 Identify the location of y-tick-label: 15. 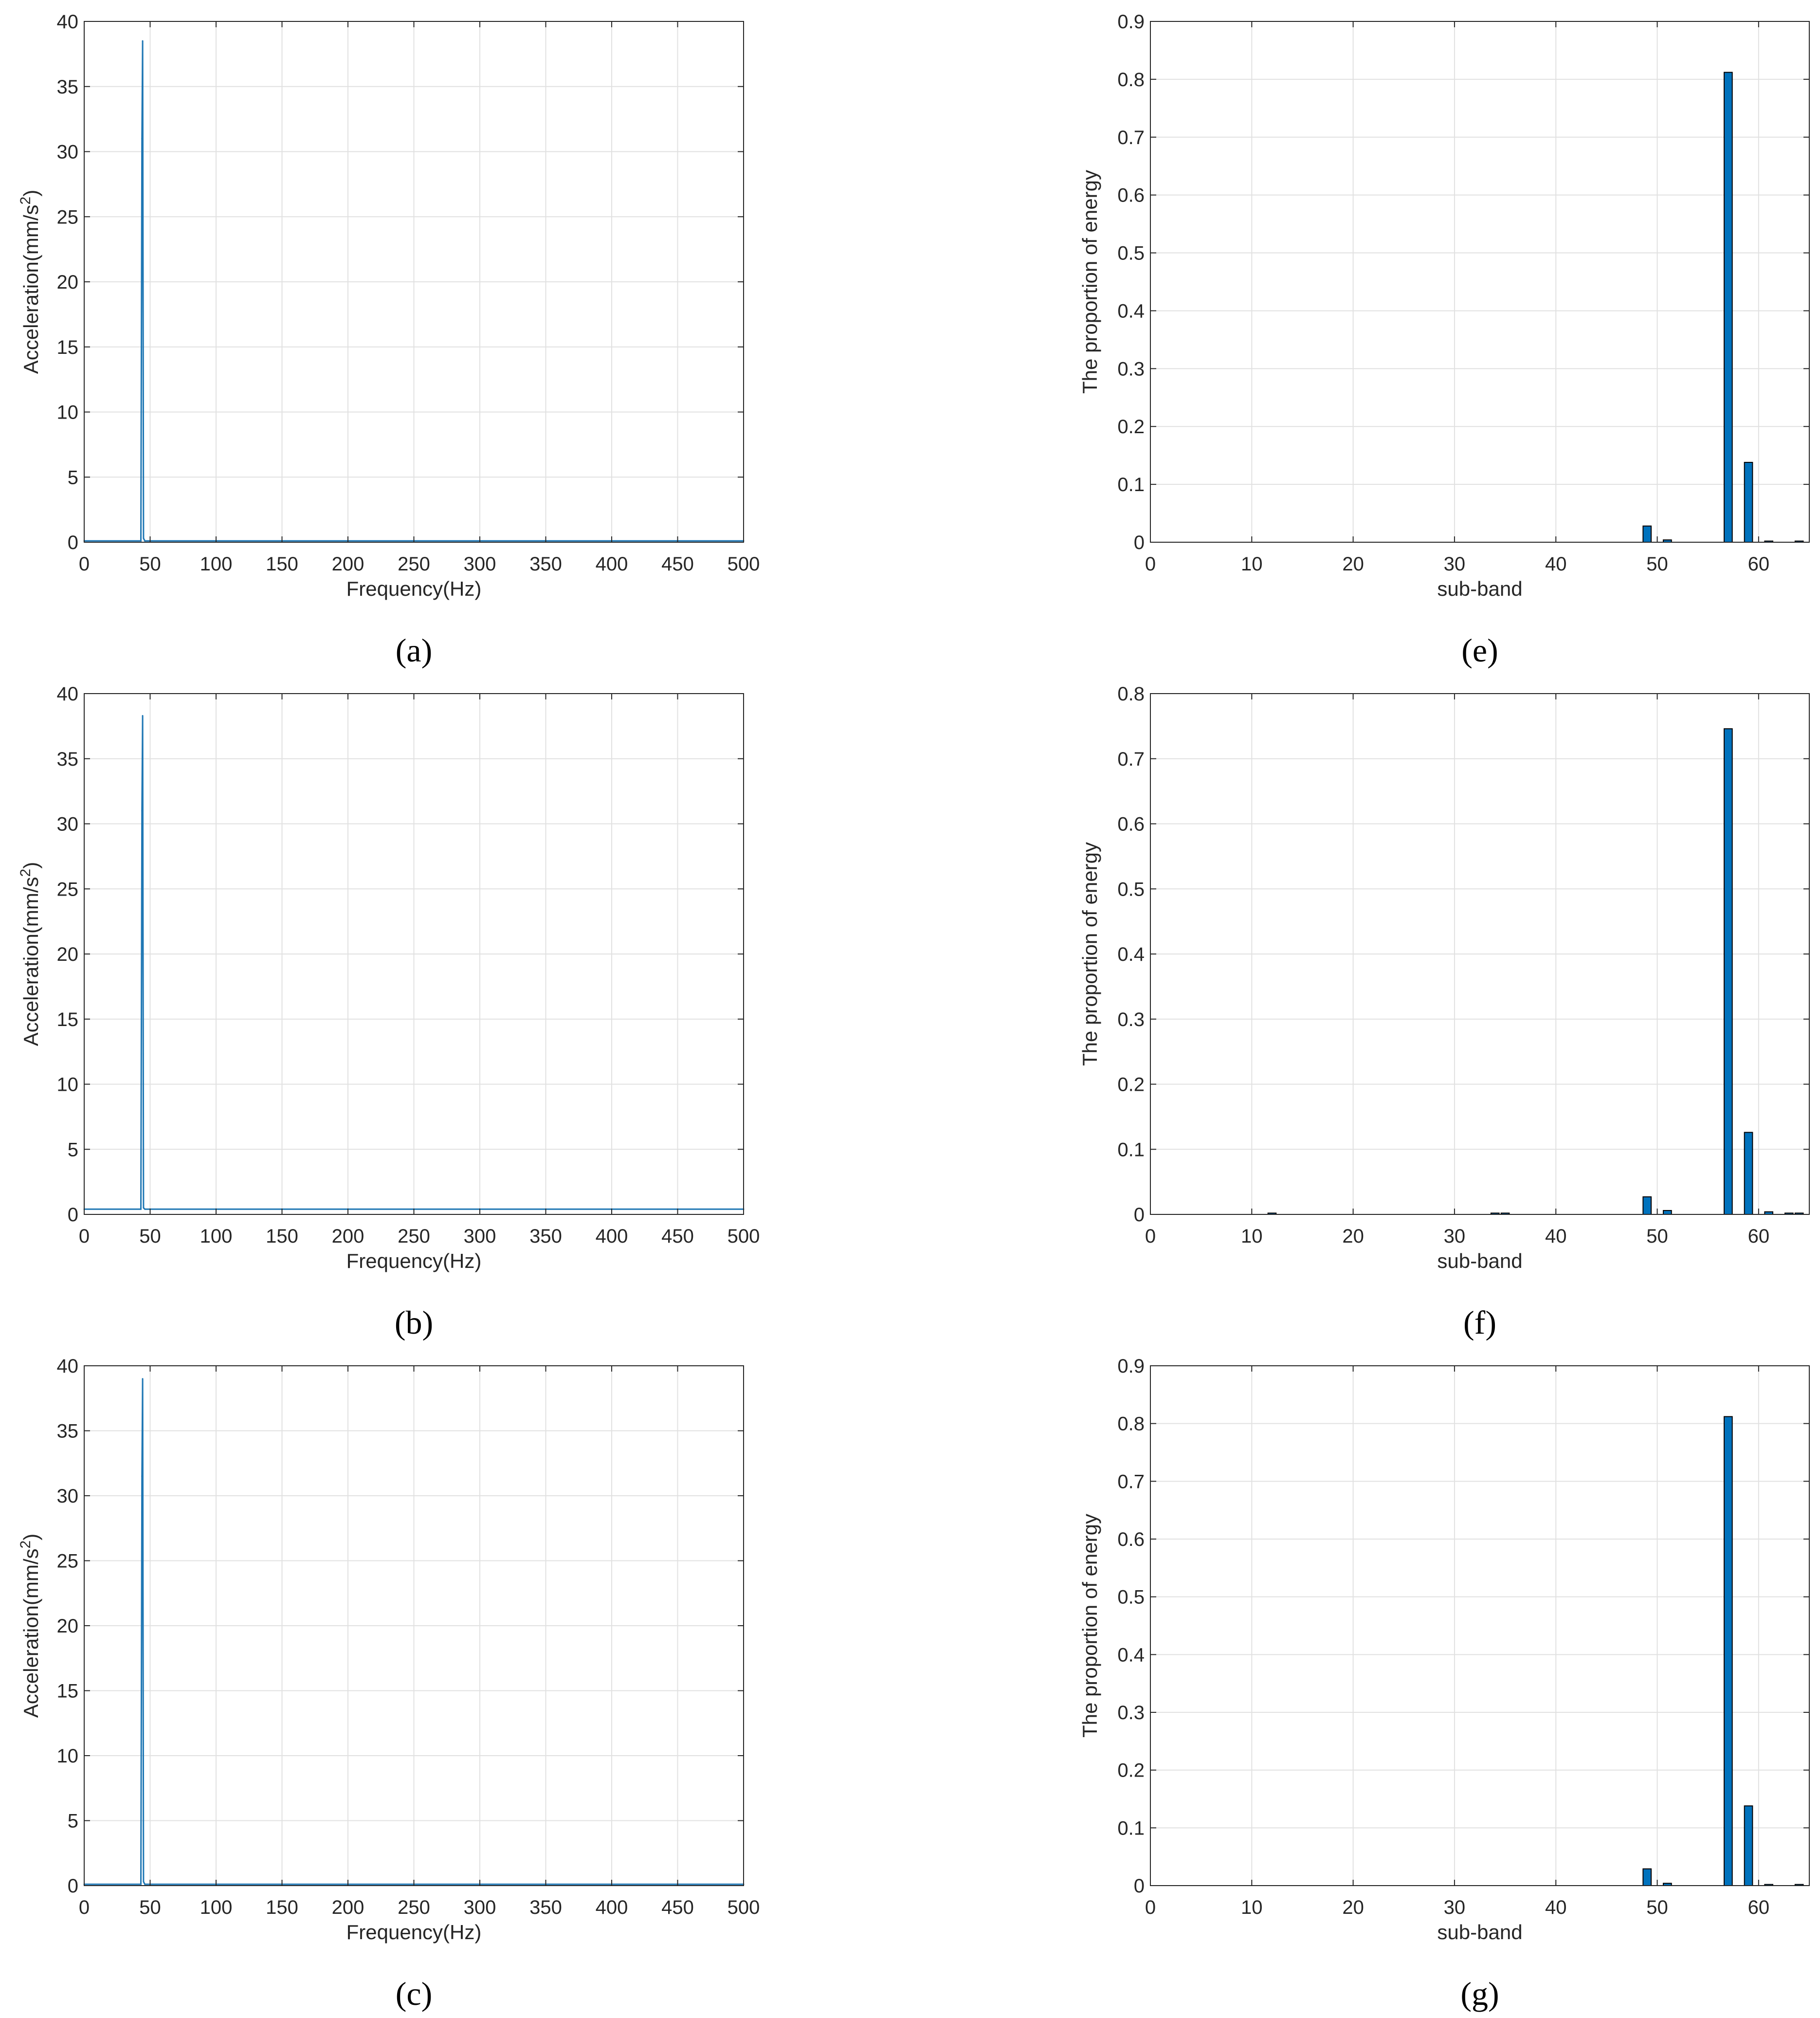
(68, 1691).